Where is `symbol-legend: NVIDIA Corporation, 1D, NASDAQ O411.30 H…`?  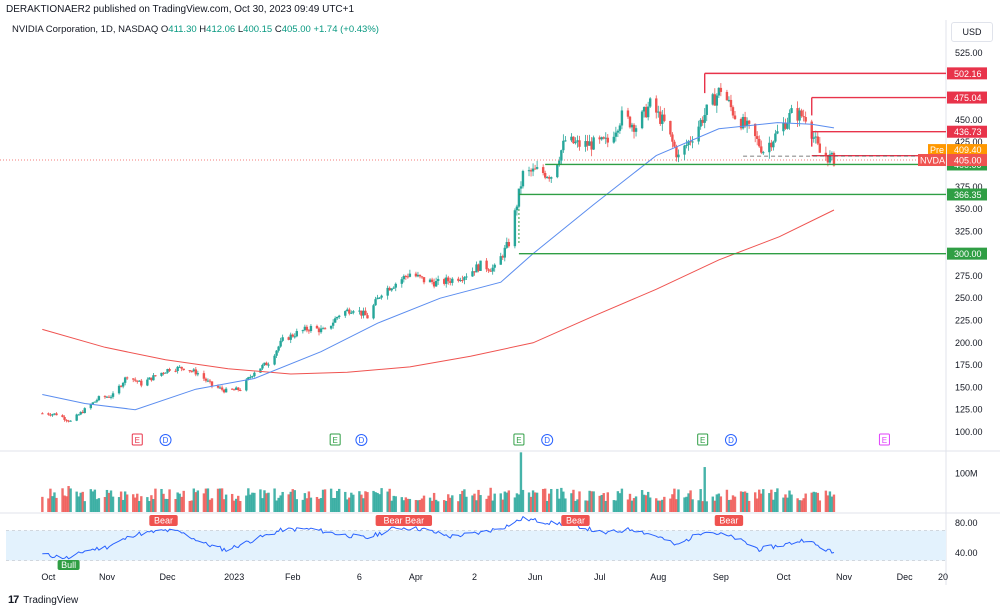 symbol-legend: NVIDIA Corporation, 1D, NASDAQ O411.30 H… is located at coordinates (195, 29).